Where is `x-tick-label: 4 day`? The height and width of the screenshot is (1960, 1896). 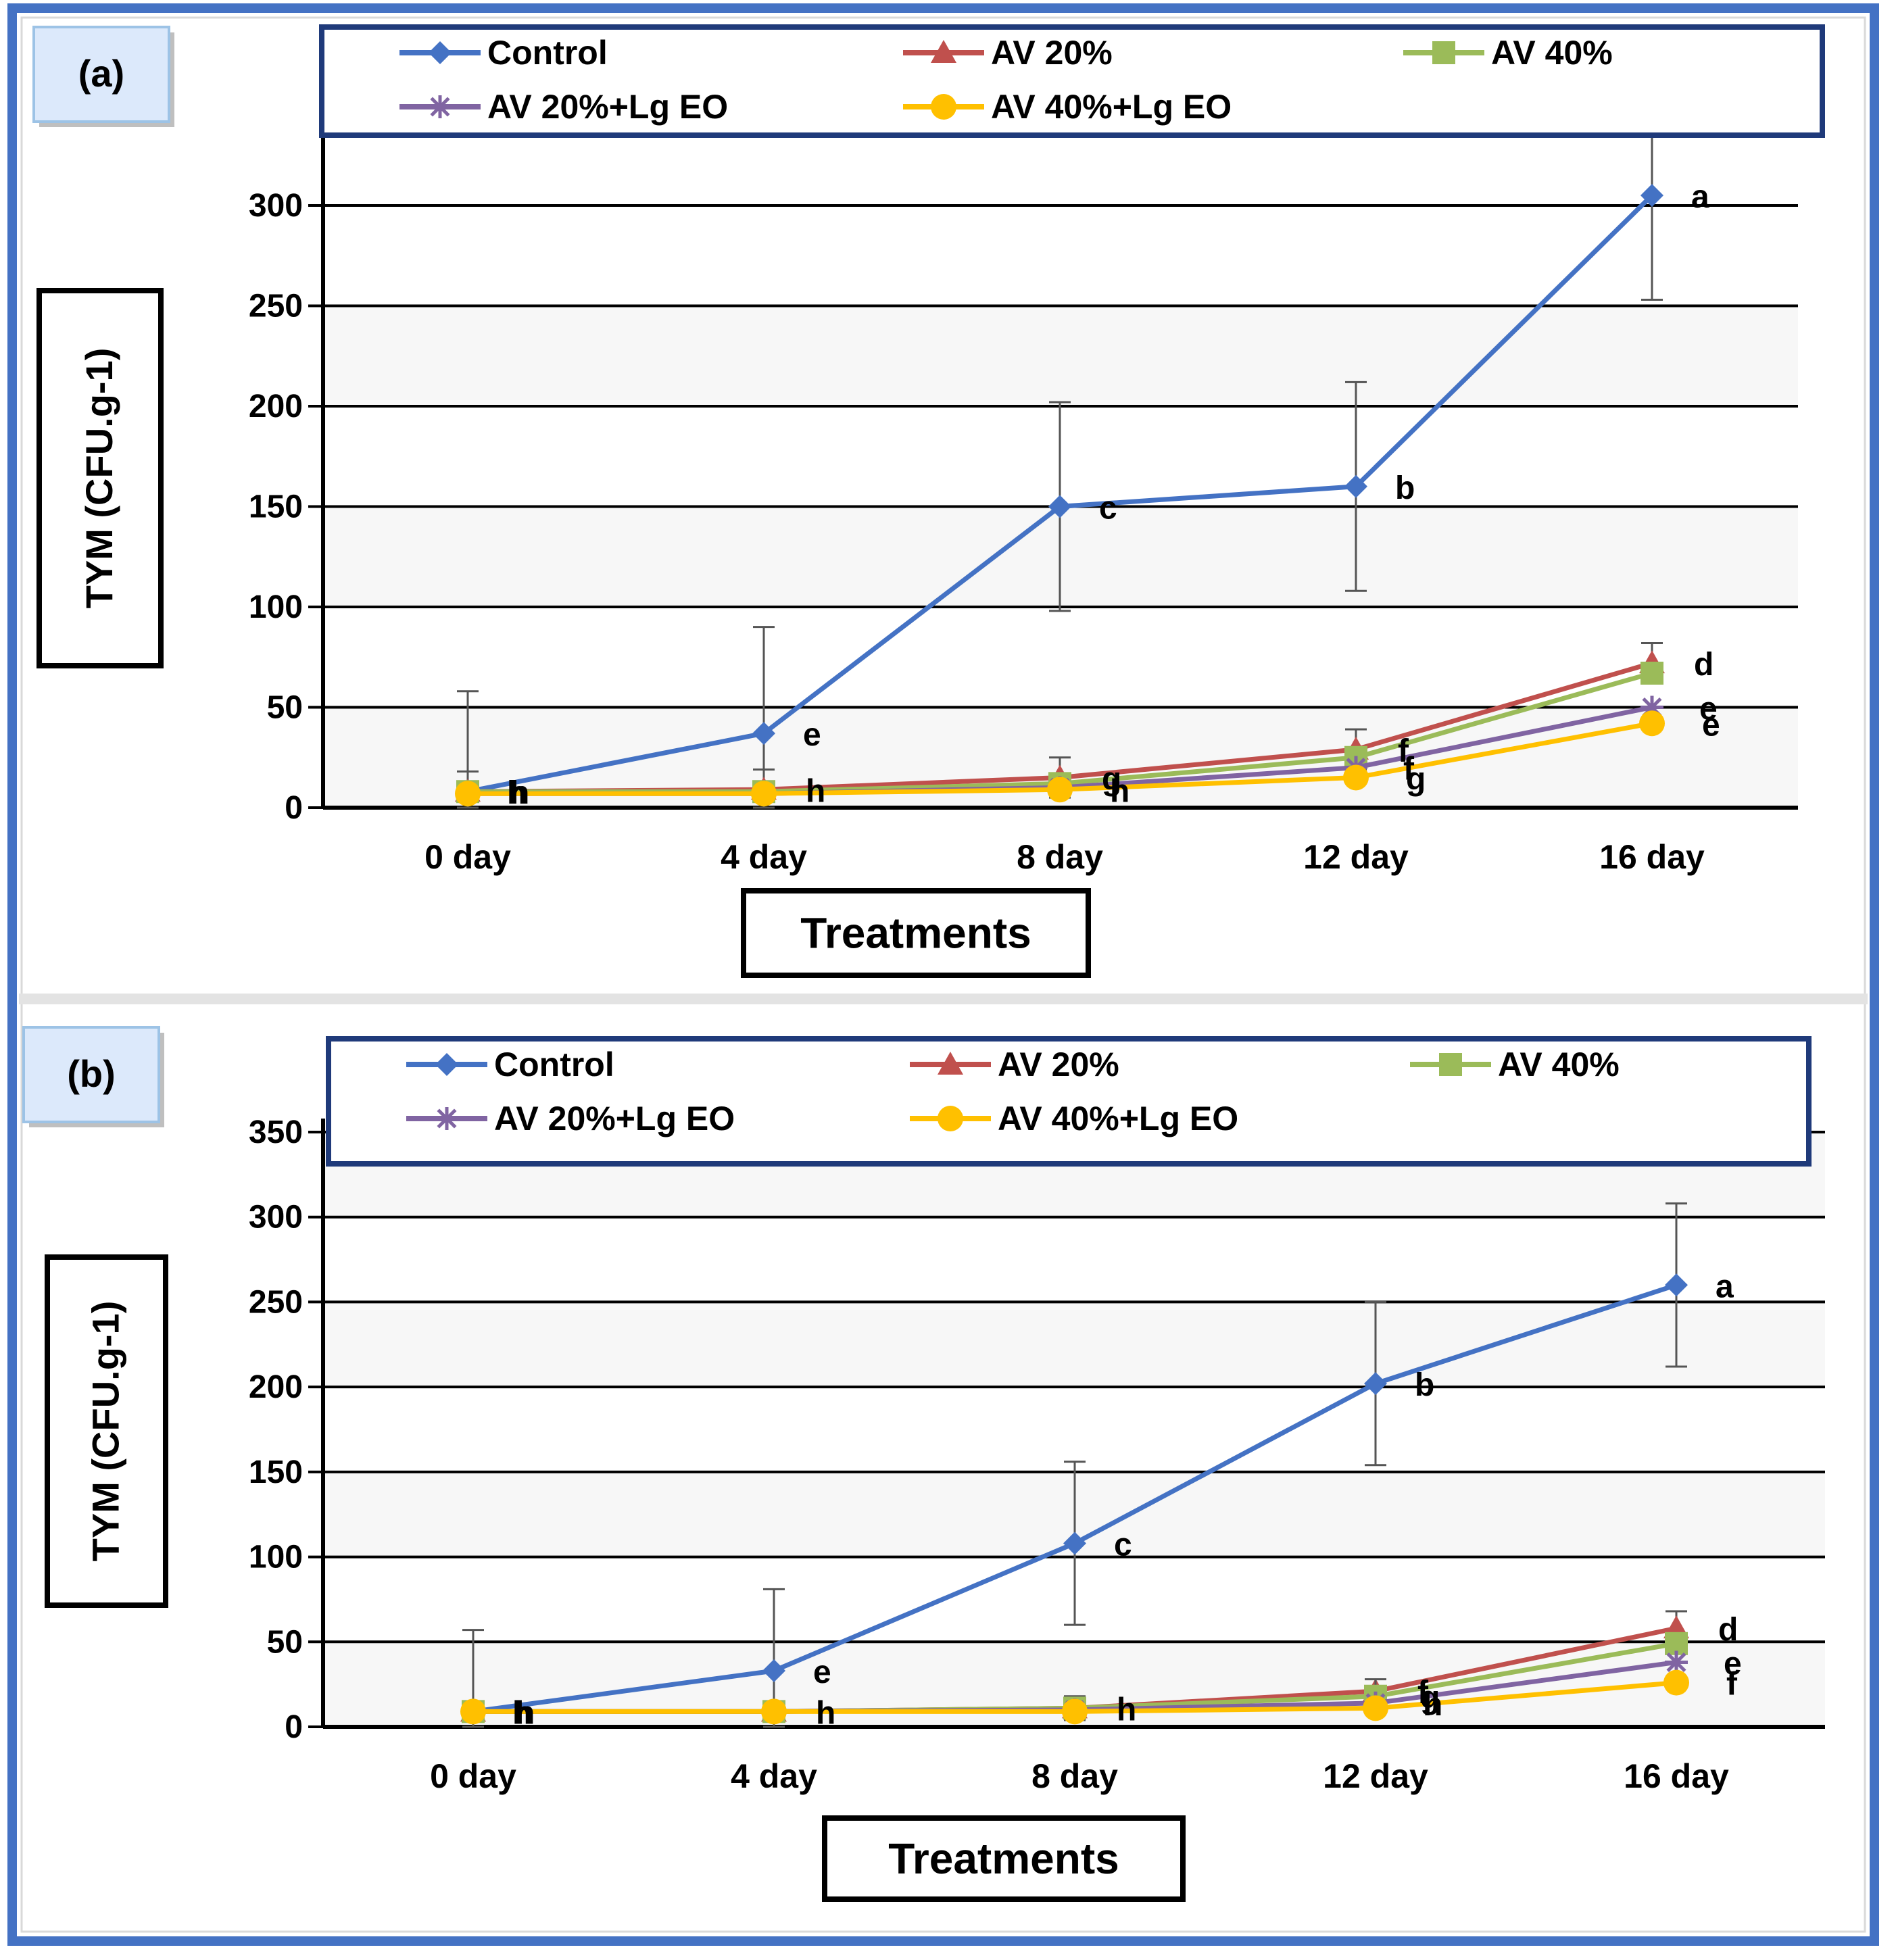 x-tick-label: 4 day is located at coordinates (764, 857).